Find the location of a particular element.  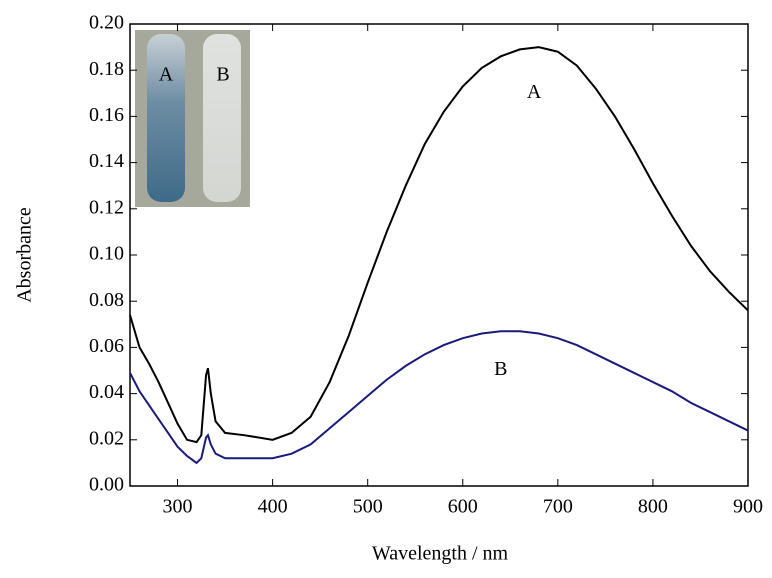

inset-label: A is located at coordinates (166, 75).